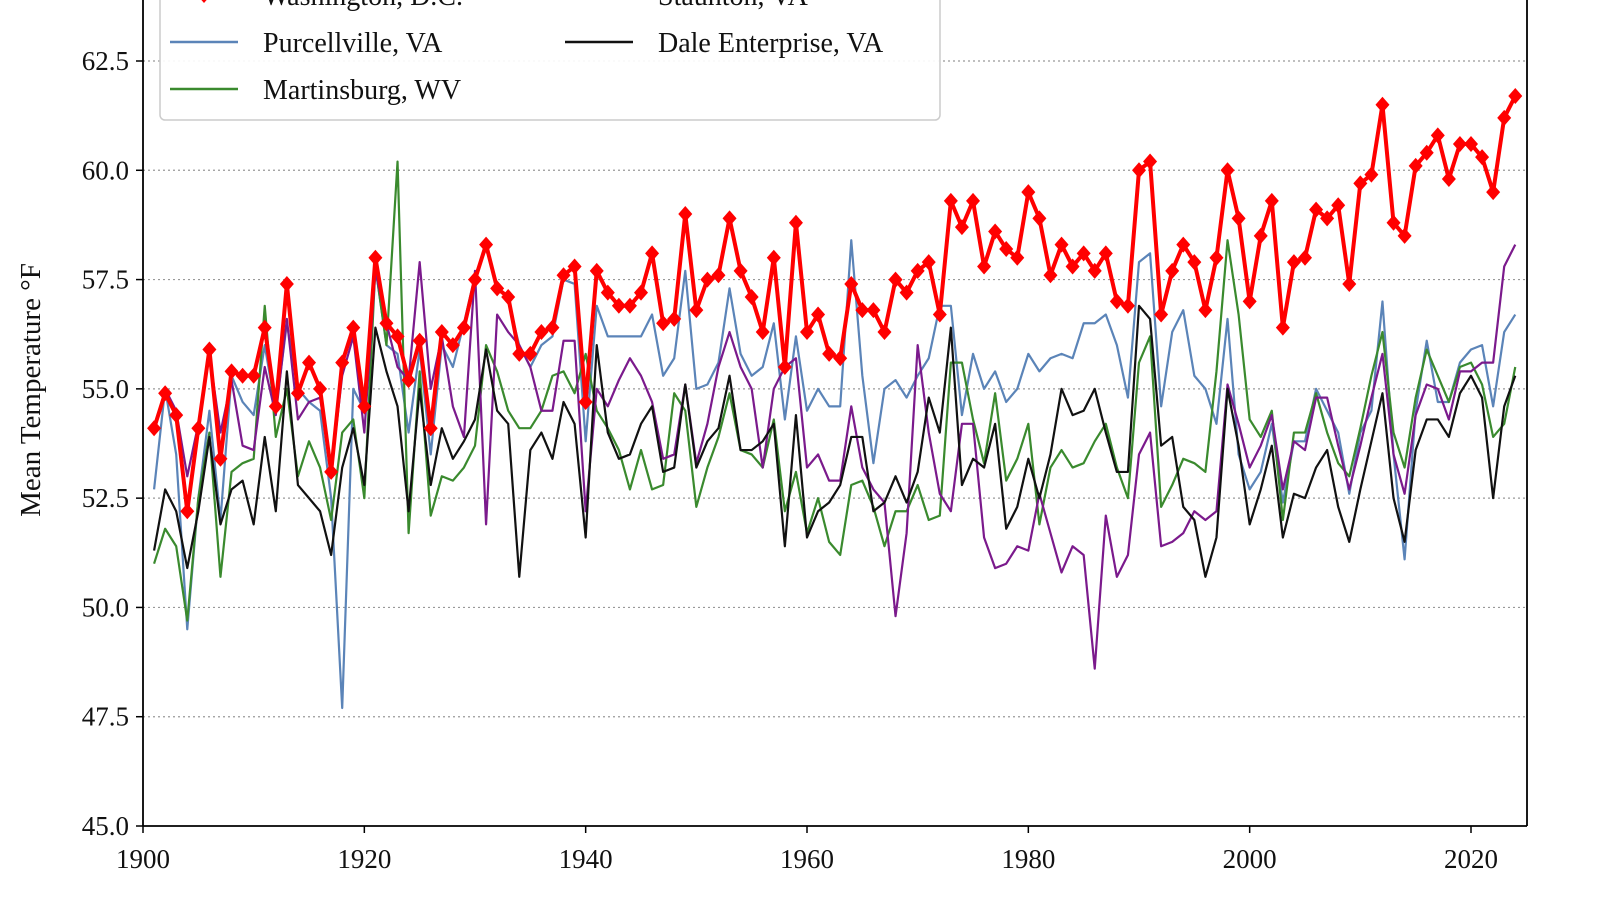 The width and height of the screenshot is (1600, 900). Describe the element at coordinates (105, 498) in the screenshot. I see `y-tick-label: 52.5` at that location.